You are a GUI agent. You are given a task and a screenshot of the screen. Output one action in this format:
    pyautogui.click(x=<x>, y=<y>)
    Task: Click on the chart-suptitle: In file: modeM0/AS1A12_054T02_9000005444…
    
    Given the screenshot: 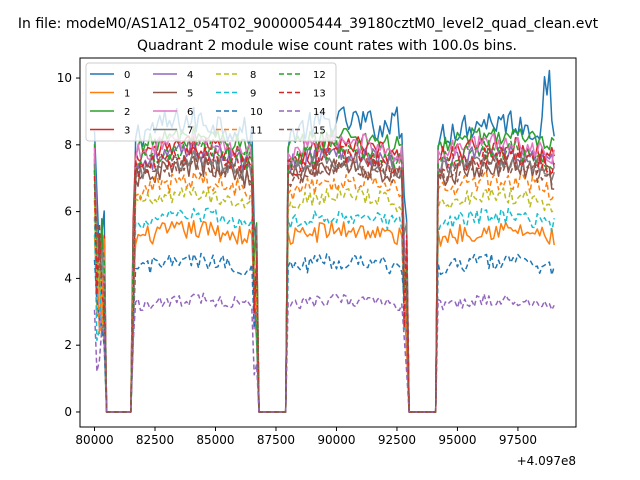 What is the action you would take?
    pyautogui.click(x=308, y=24)
    